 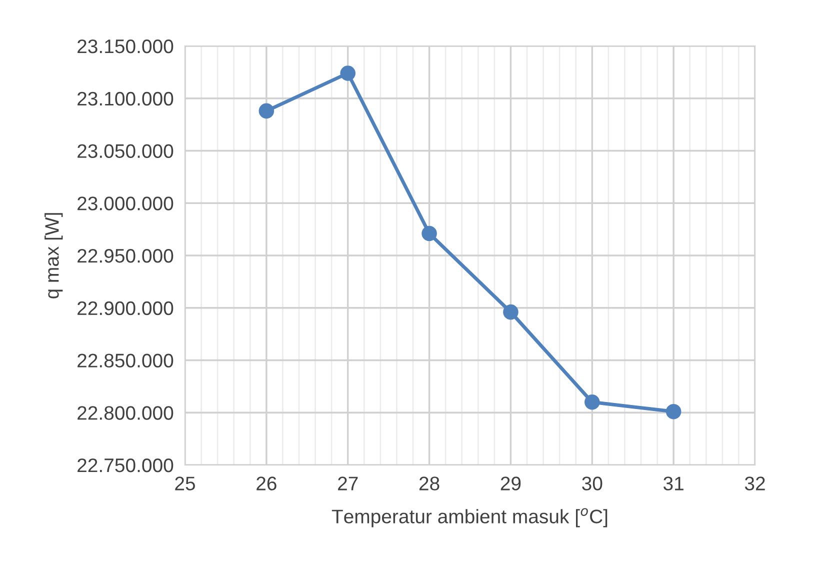 I want to click on y-tick-label: 22.950.000, so click(x=126, y=255).